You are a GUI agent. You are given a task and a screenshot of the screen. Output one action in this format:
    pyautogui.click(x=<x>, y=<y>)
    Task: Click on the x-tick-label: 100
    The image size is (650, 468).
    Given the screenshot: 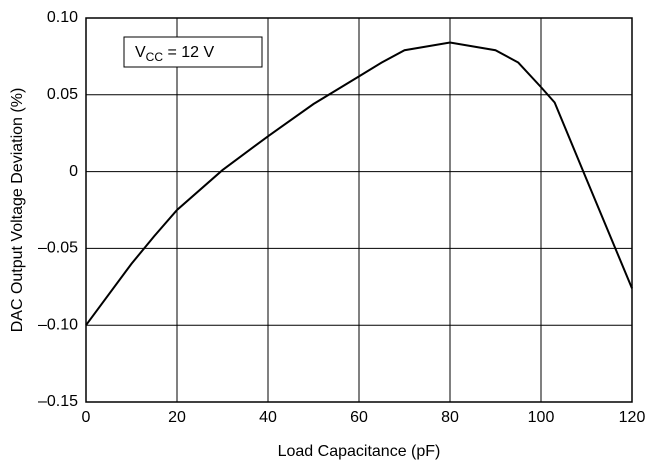 What is the action you would take?
    pyautogui.click(x=541, y=417)
    